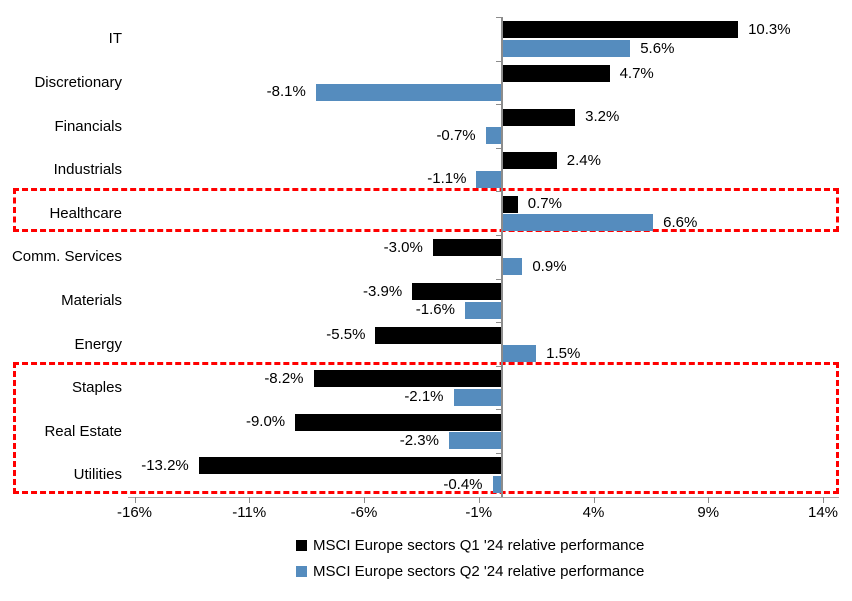 Image resolution: width=852 pixels, height=601 pixels. What do you see at coordinates (88, 126) in the screenshot?
I see `category-label-financials: Financials` at bounding box center [88, 126].